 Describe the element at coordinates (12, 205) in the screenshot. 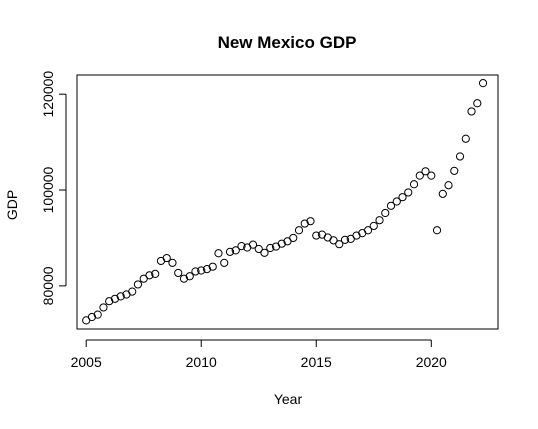

I see `y-axis-label: GDP` at that location.